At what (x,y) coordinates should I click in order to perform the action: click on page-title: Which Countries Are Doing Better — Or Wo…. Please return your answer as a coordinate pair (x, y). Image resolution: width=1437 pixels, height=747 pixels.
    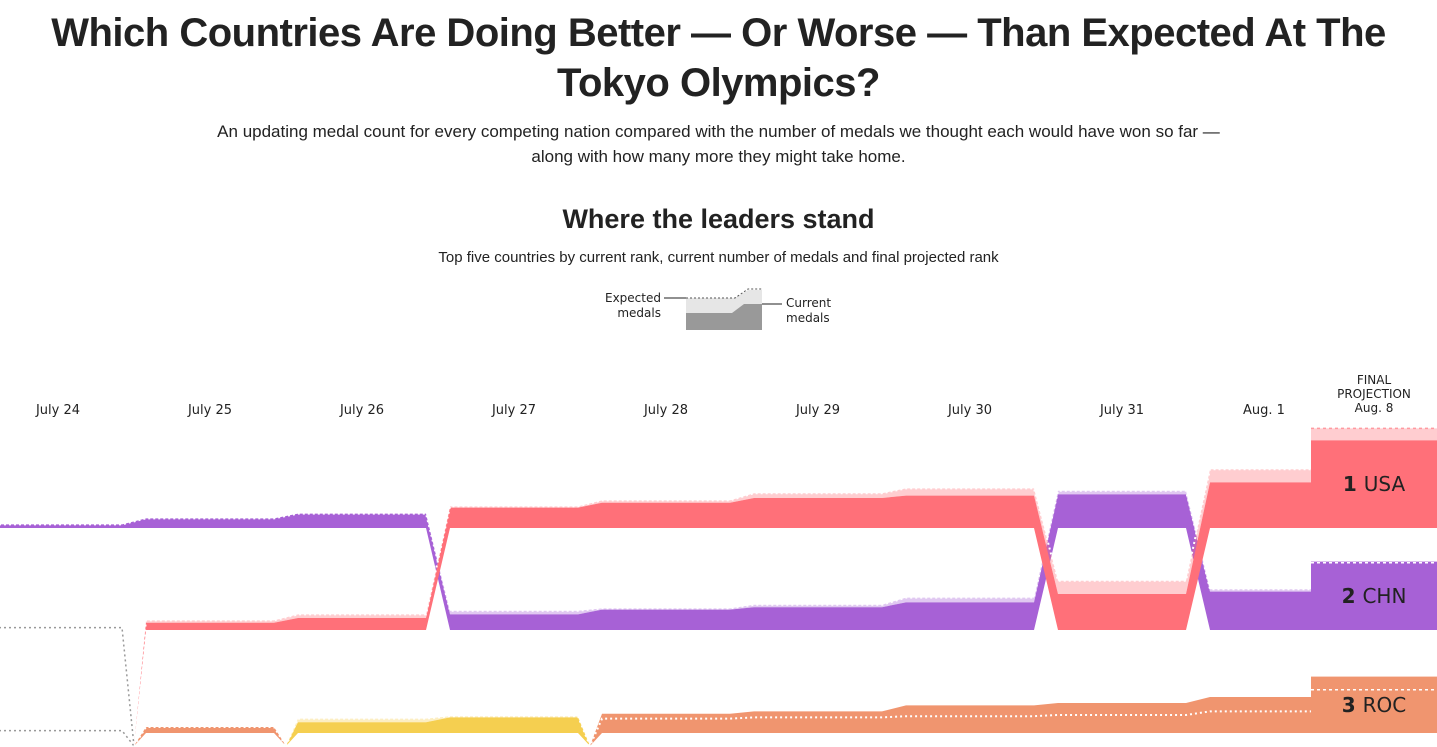
    Looking at the image, I should click on (718, 58).